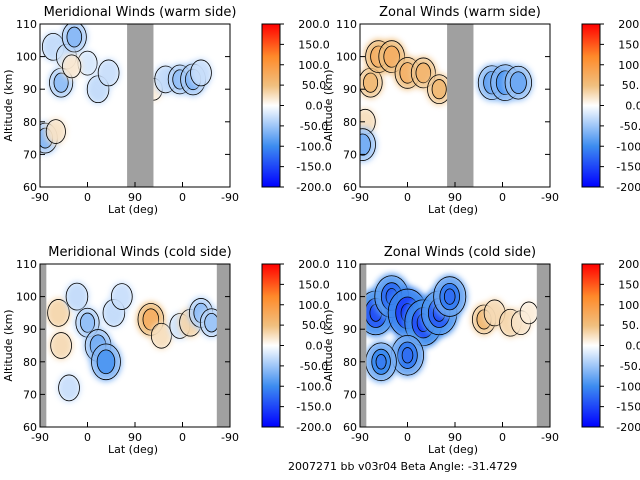  Describe the element at coordinates (139, 252) in the screenshot. I see `panel-title: Meridional Winds (cold side)` at that location.